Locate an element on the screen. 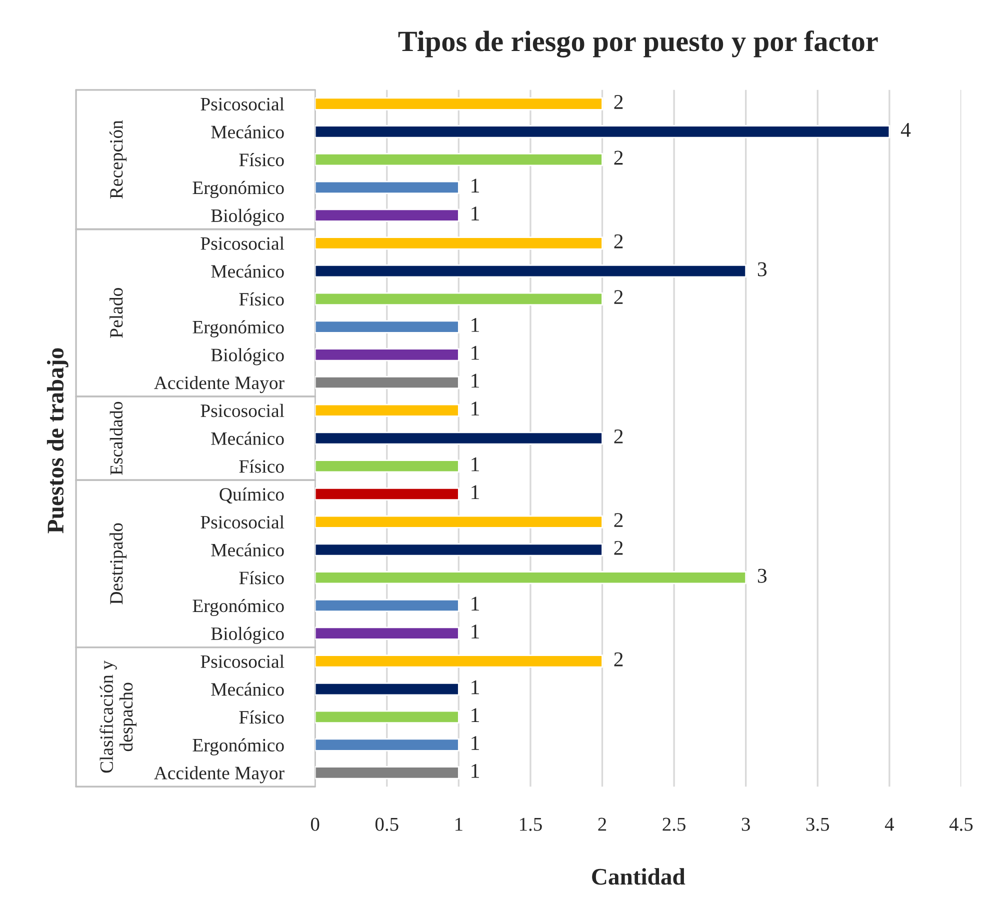 This screenshot has width=994, height=899. x-tick-label: 0 is located at coordinates (315, 824).